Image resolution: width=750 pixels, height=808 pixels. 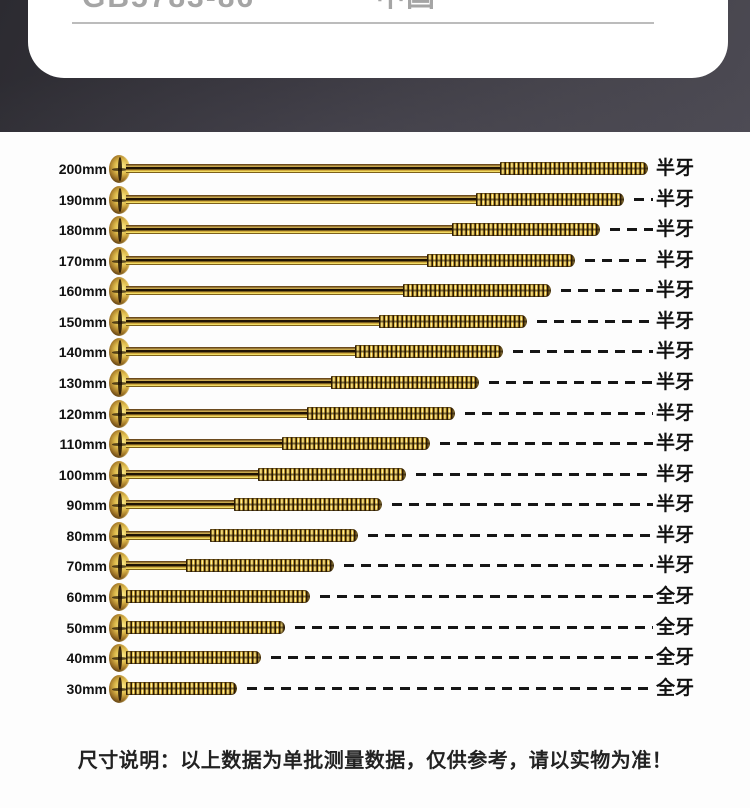 I want to click on length-label: 130mm, so click(x=82, y=383).